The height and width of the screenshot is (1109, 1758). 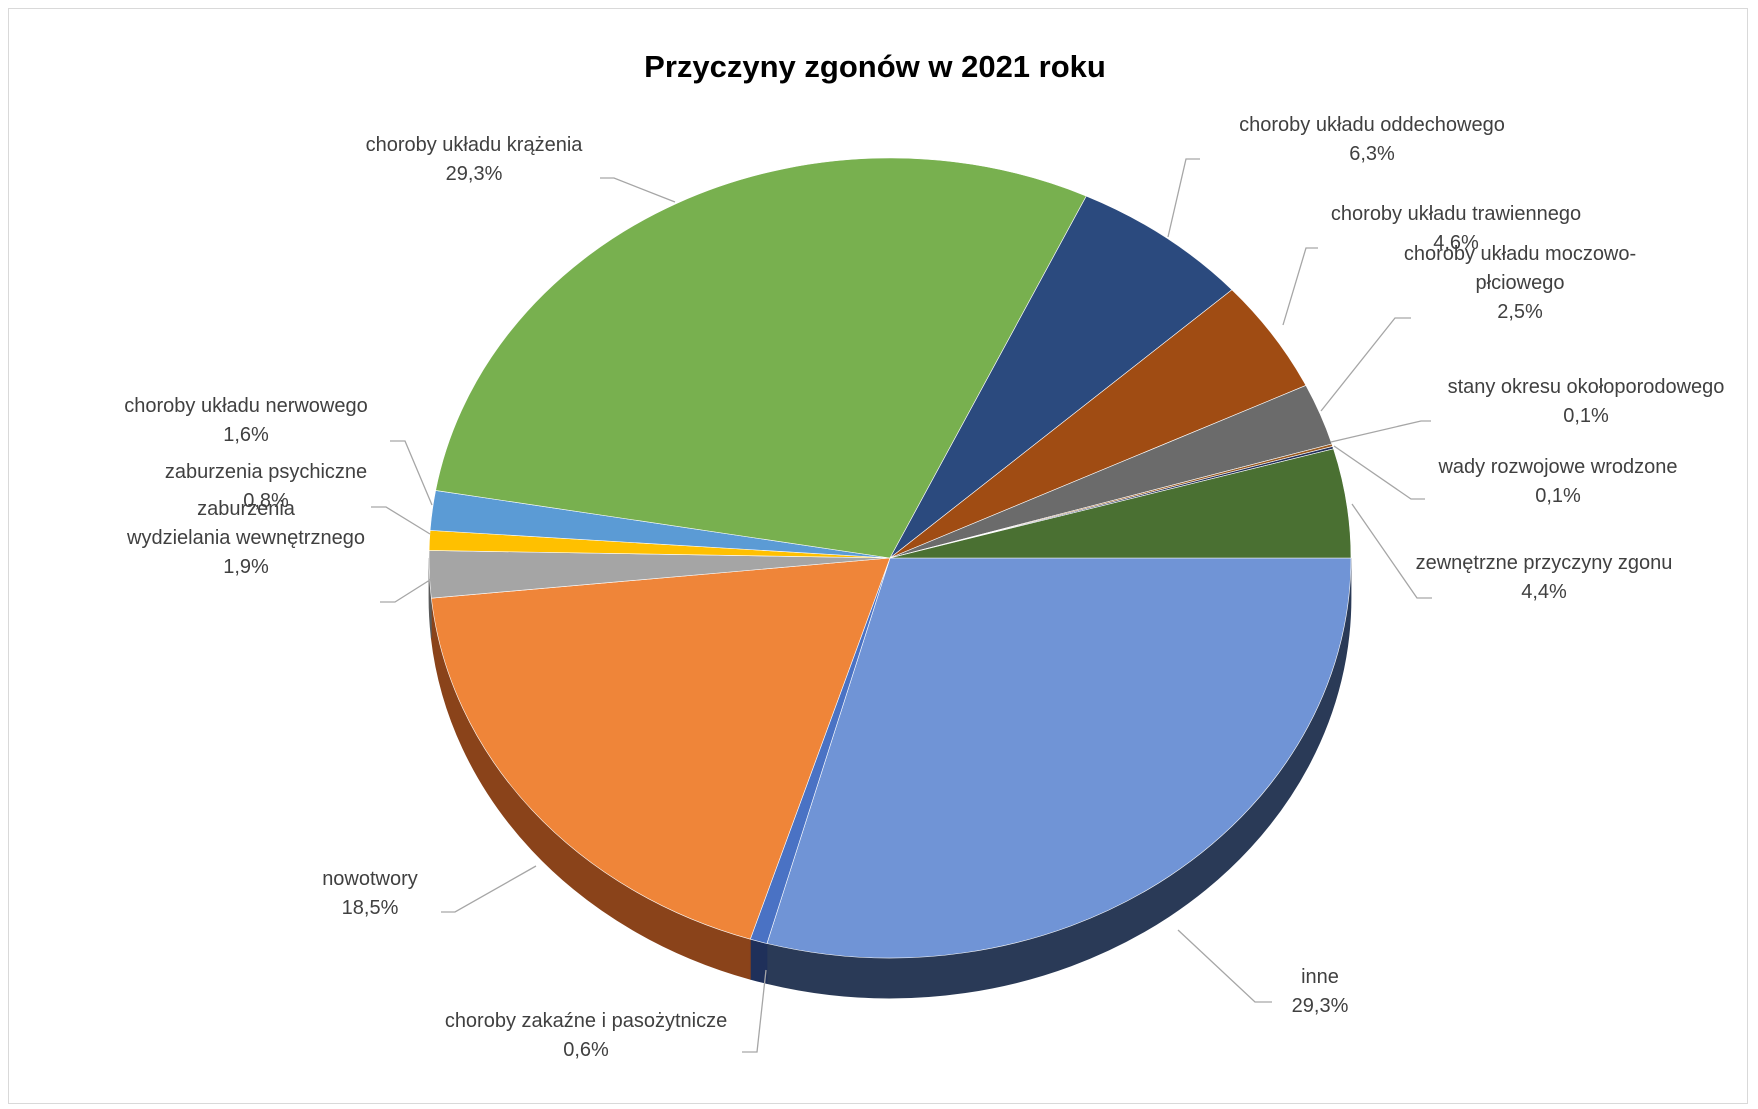 I want to click on chart-title: Przyczyny zgonów w 2021 roku, so click(x=875, y=66).